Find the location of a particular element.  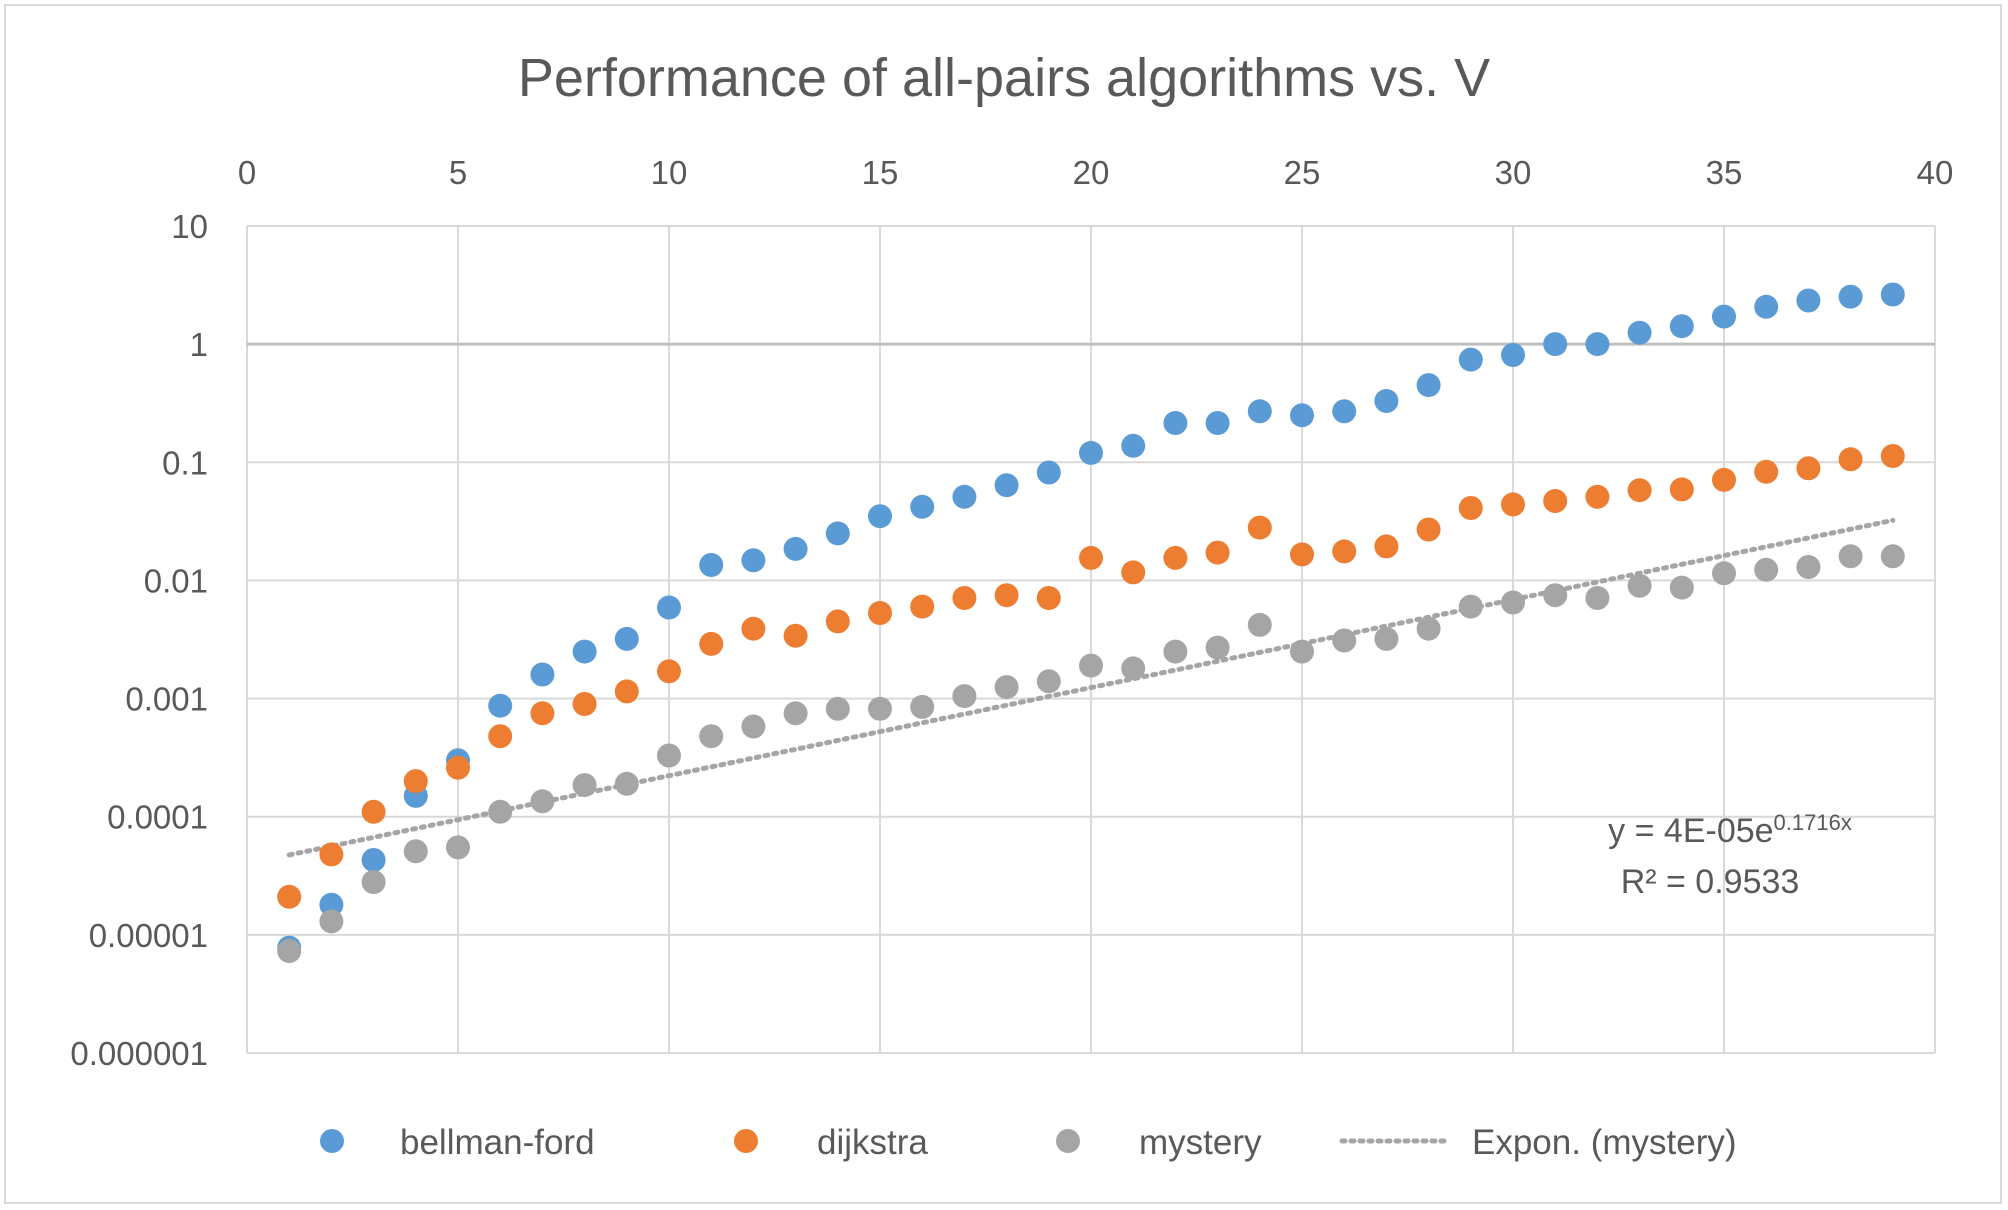

y-tick-label: 0.001 is located at coordinates (166, 699).